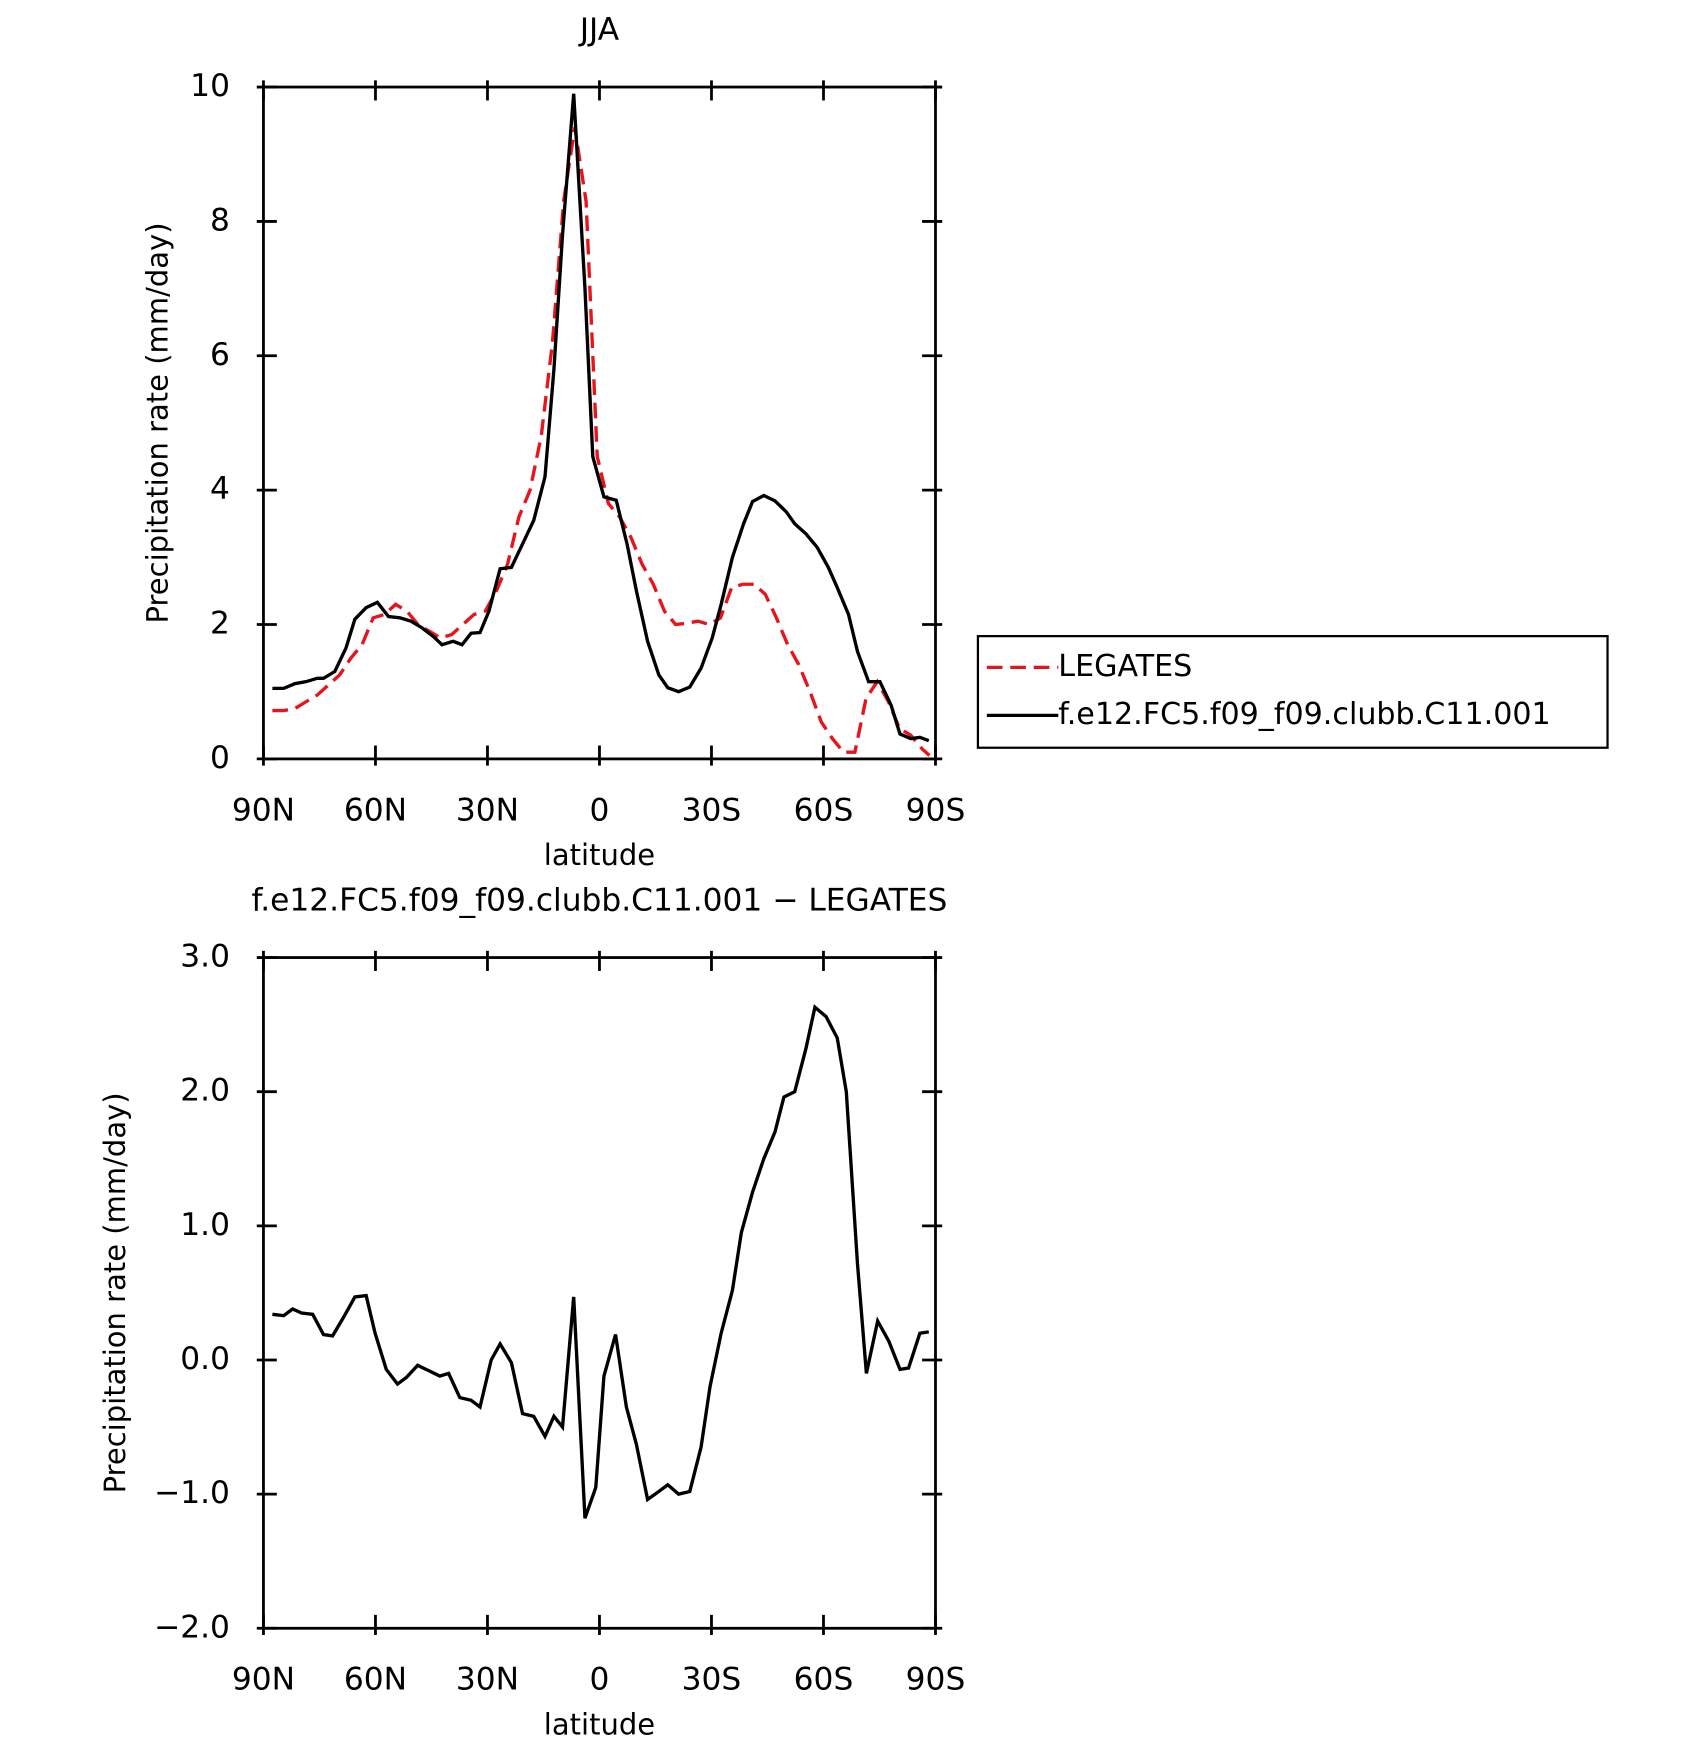 This screenshot has height=1741, width=1708. Describe the element at coordinates (1304, 714) in the screenshot. I see `legend-label: f.e12.FC5.f09_f09.clubb.C11.001` at that location.